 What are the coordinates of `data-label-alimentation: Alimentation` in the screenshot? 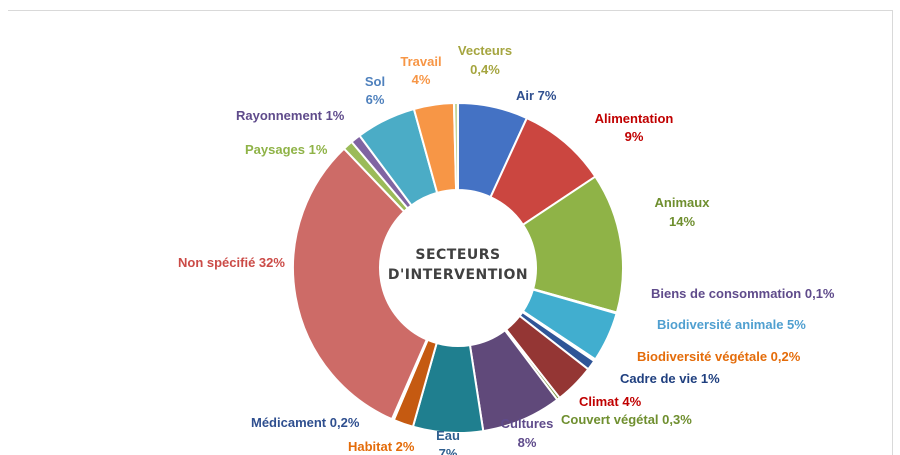 It's located at (634, 118).